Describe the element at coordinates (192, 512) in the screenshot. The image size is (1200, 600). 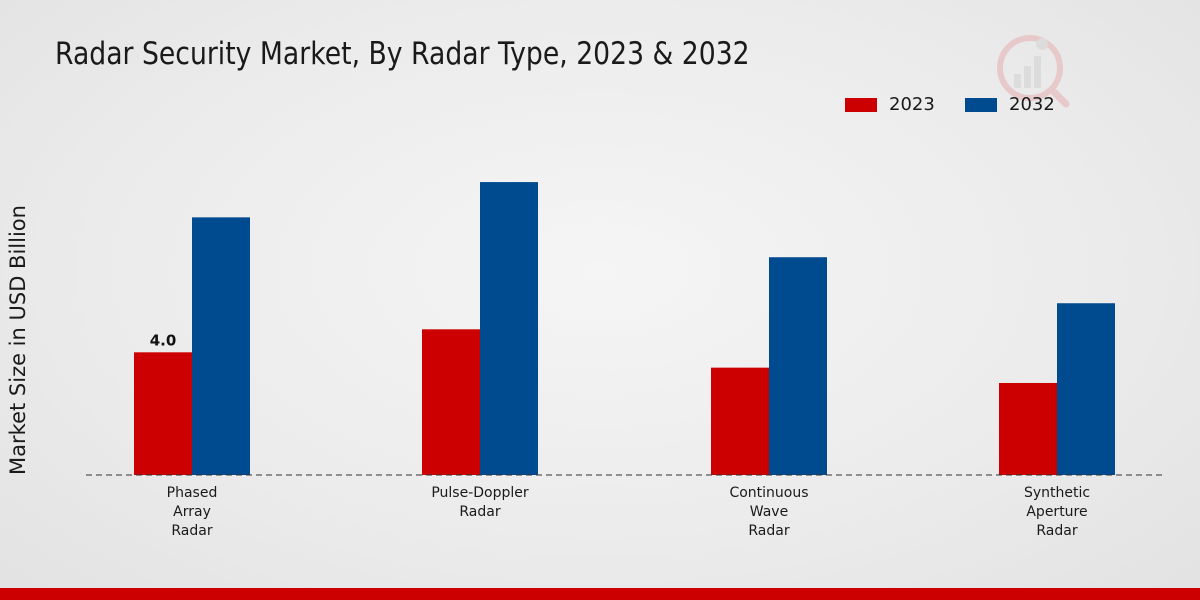
I see `x-tick-label-1: Phased Array Radar` at that location.